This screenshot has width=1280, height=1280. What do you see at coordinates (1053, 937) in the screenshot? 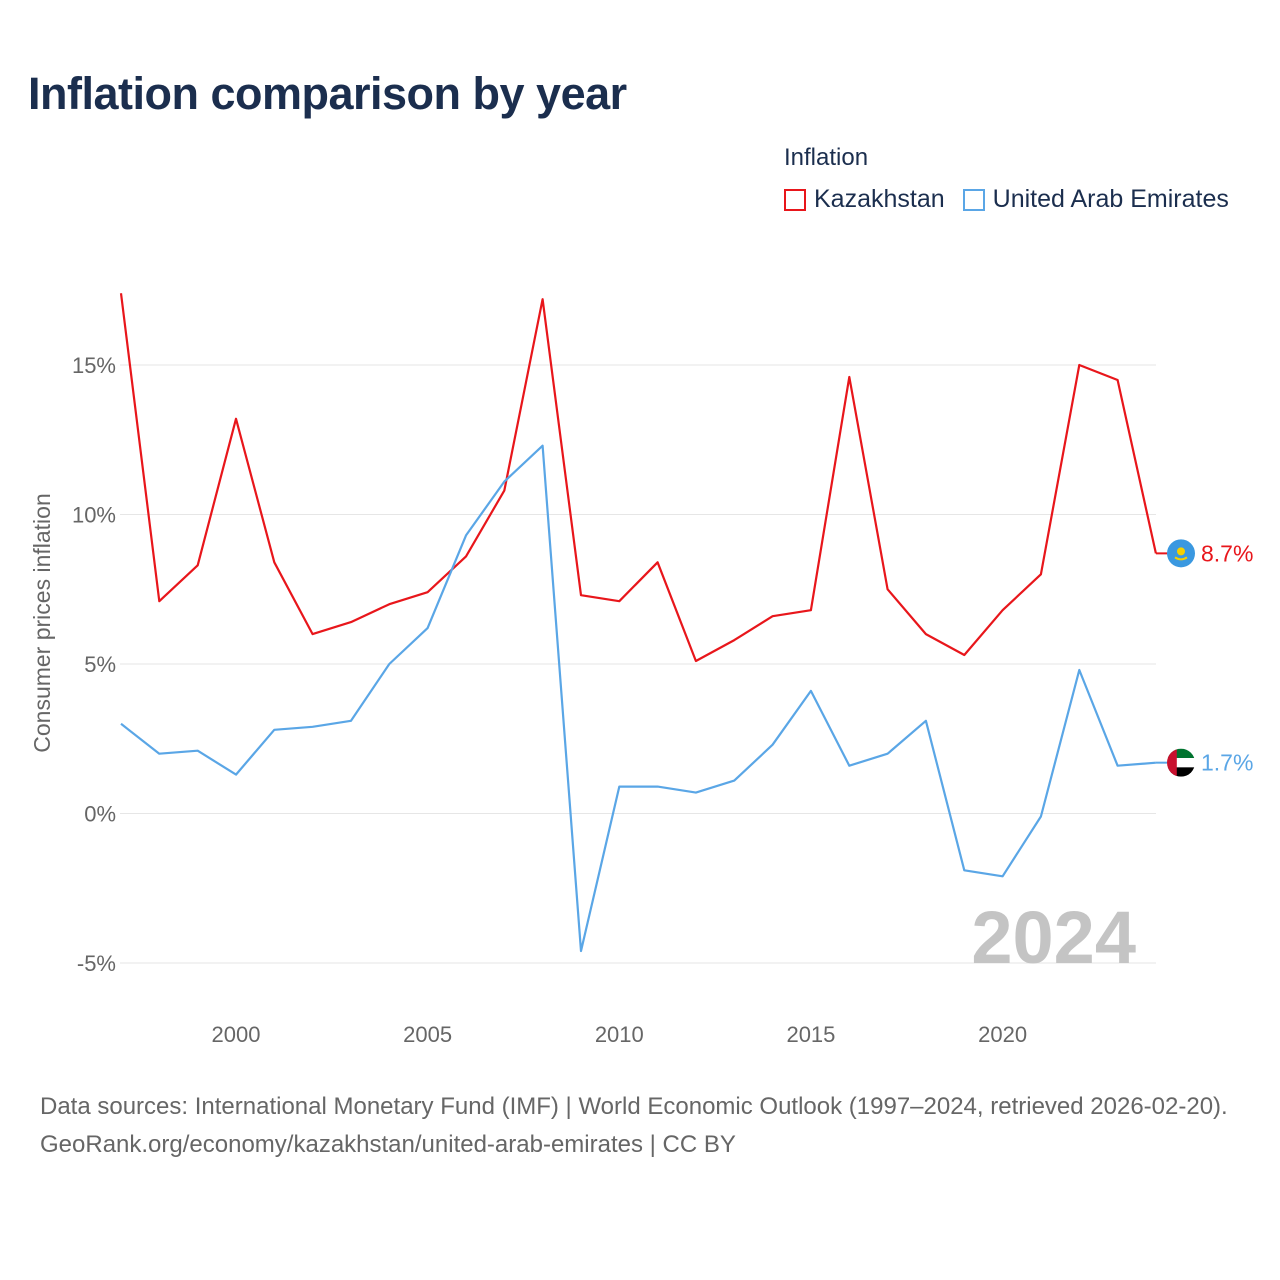
I see `year-watermark: 2024` at bounding box center [1053, 937].